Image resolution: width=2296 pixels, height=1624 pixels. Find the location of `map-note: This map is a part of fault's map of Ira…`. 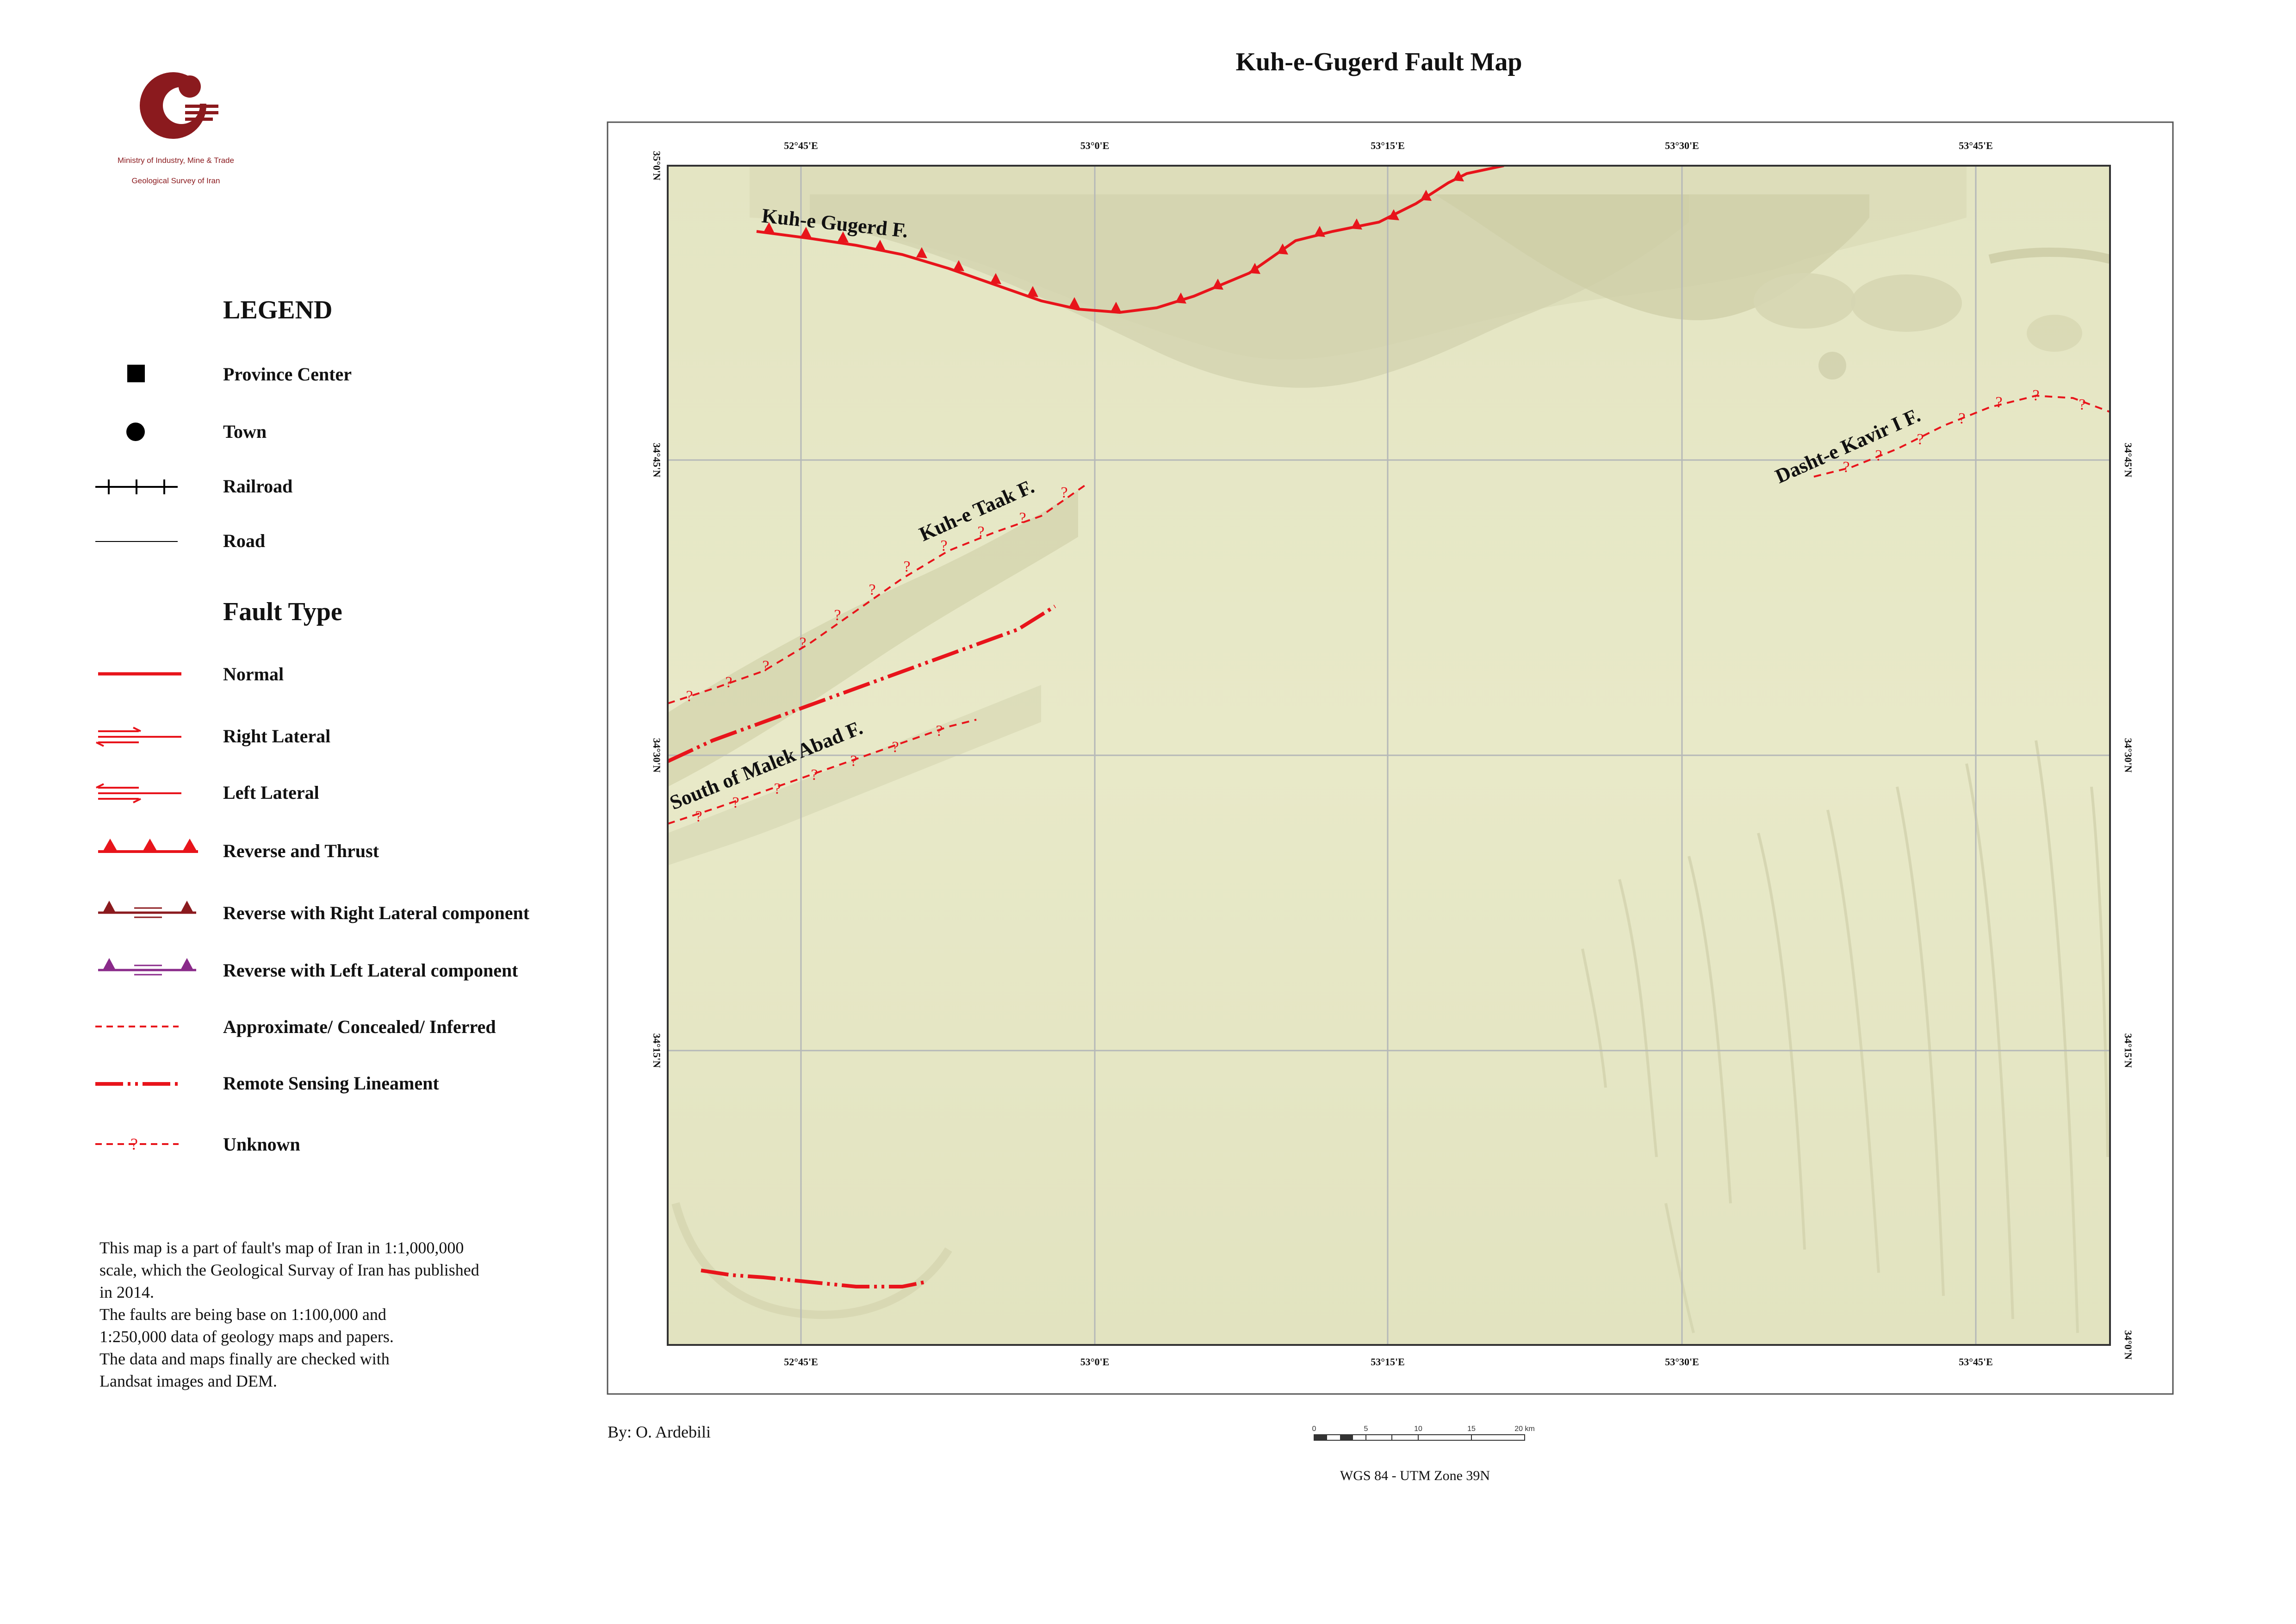

map-note: This map is a part of fault's map of Ira… is located at coordinates (289, 1314).